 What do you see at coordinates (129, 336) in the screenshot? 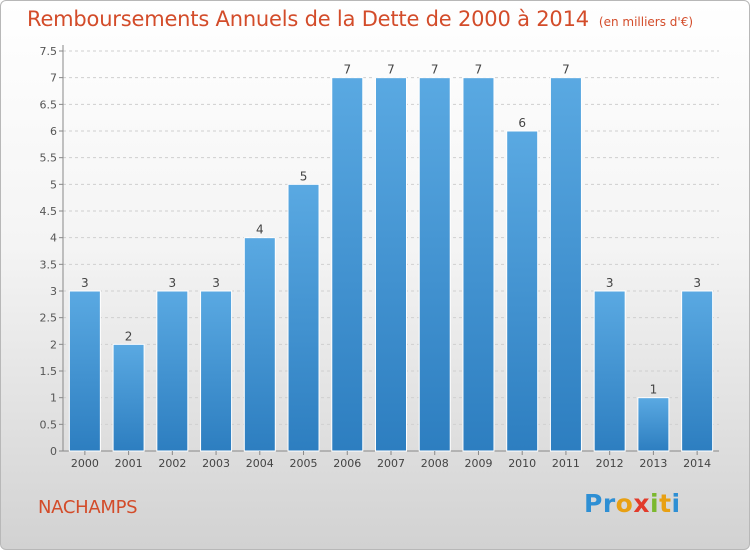
I see `bar-value-label: 2` at bounding box center [129, 336].